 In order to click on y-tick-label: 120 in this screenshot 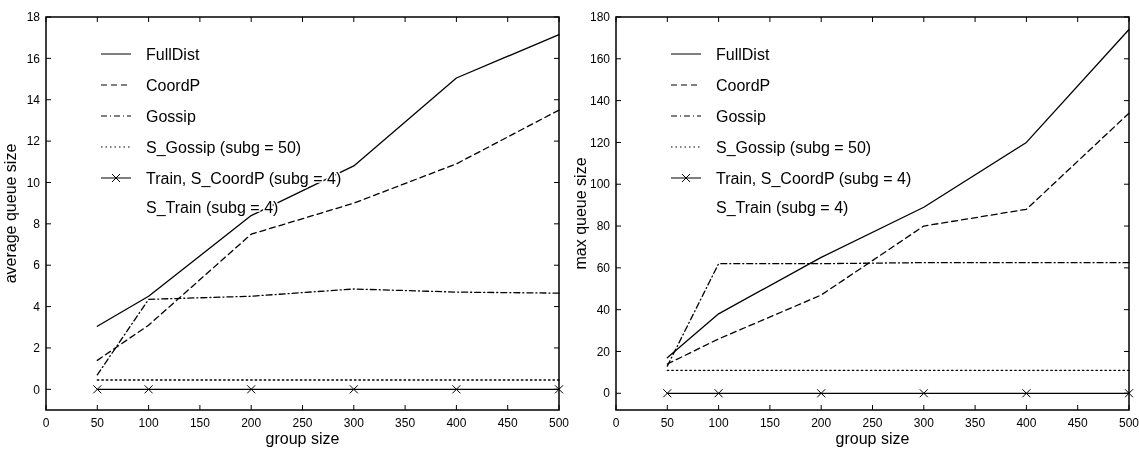, I will do `click(600, 142)`.